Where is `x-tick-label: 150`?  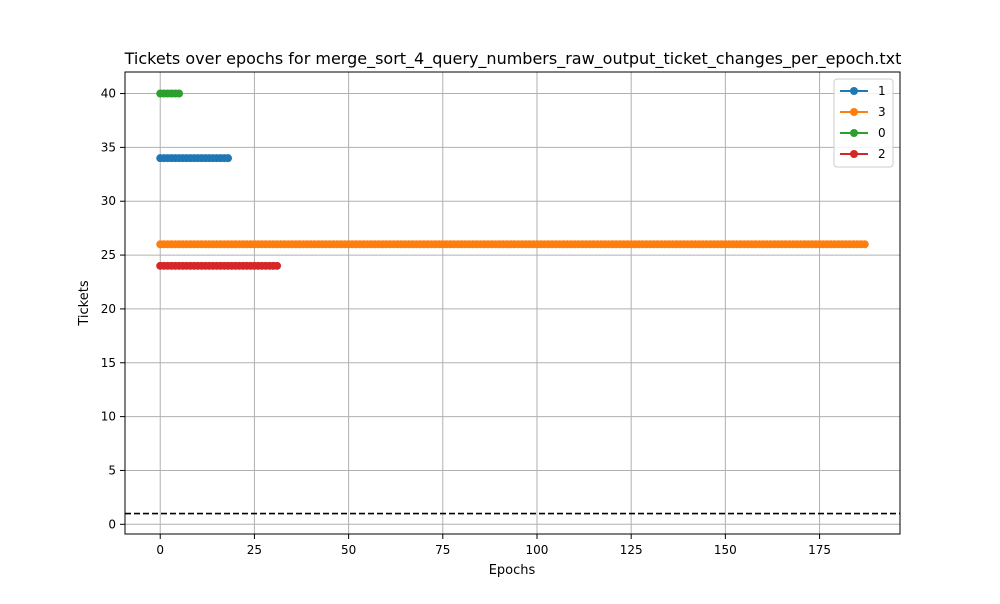
x-tick-label: 150 is located at coordinates (725, 550).